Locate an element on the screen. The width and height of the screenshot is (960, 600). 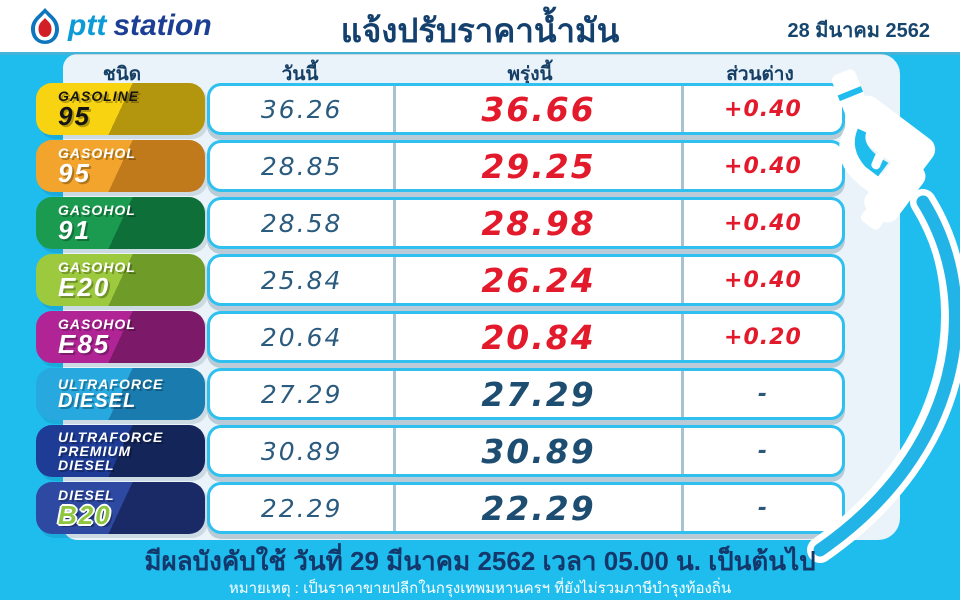
price-today: 27.29 is located at coordinates (301, 394).